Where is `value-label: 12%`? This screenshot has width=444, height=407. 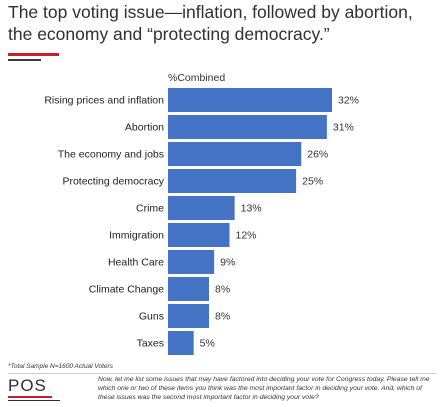
value-label: 12% is located at coordinates (246, 236).